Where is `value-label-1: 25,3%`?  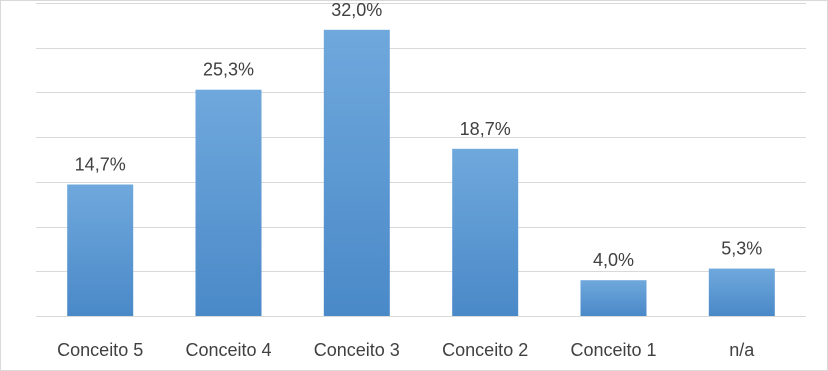 value-label-1: 25,3% is located at coordinates (228, 70).